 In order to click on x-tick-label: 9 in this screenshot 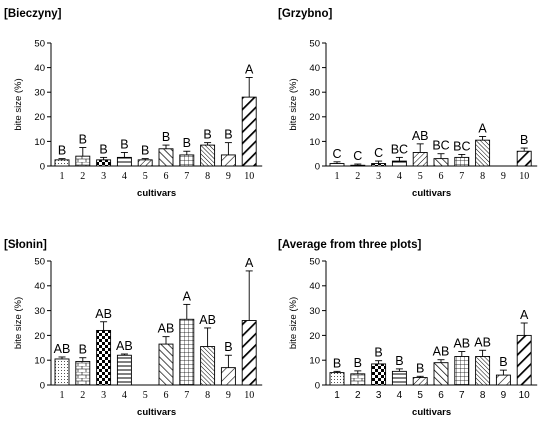, I will do `click(228, 395)`.